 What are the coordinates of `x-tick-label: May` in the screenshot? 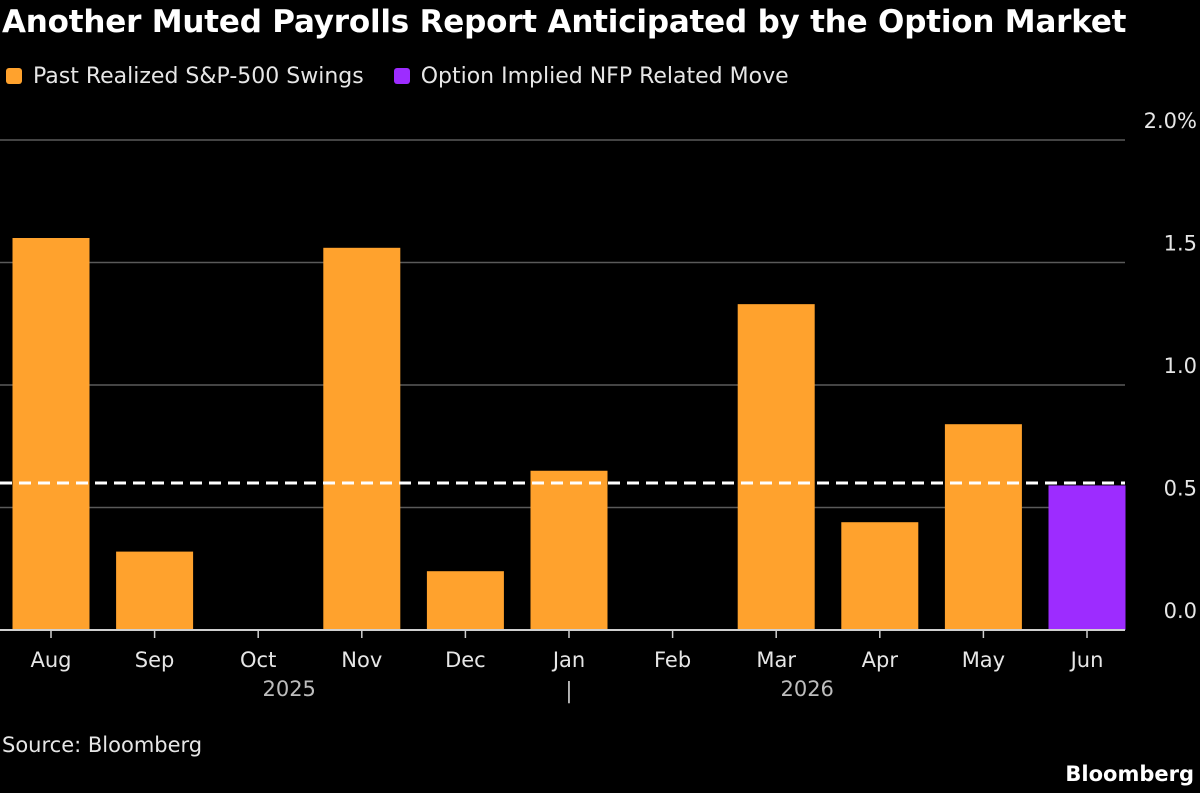 It's located at (983, 660).